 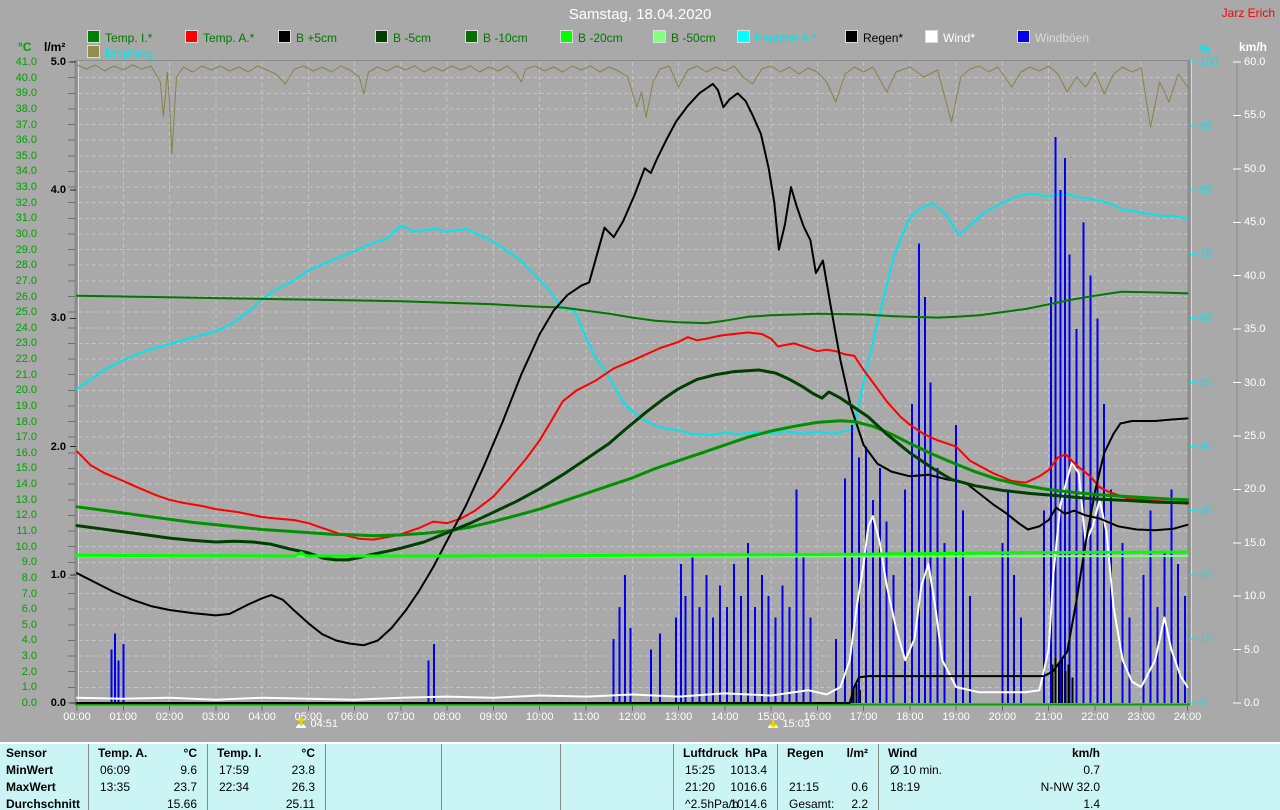 What do you see at coordinates (1255, 382) in the screenshot?
I see `y-label-wind: 30.0` at bounding box center [1255, 382].